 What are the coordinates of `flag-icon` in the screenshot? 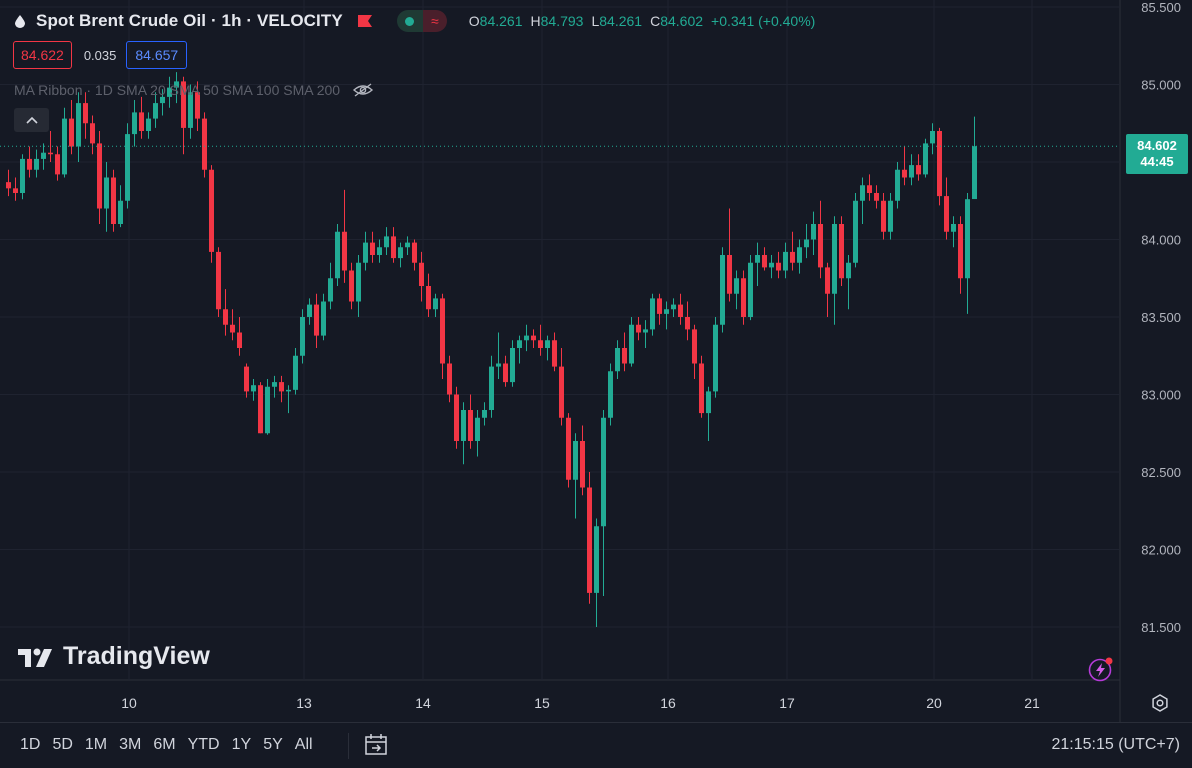 It's located at (365, 21).